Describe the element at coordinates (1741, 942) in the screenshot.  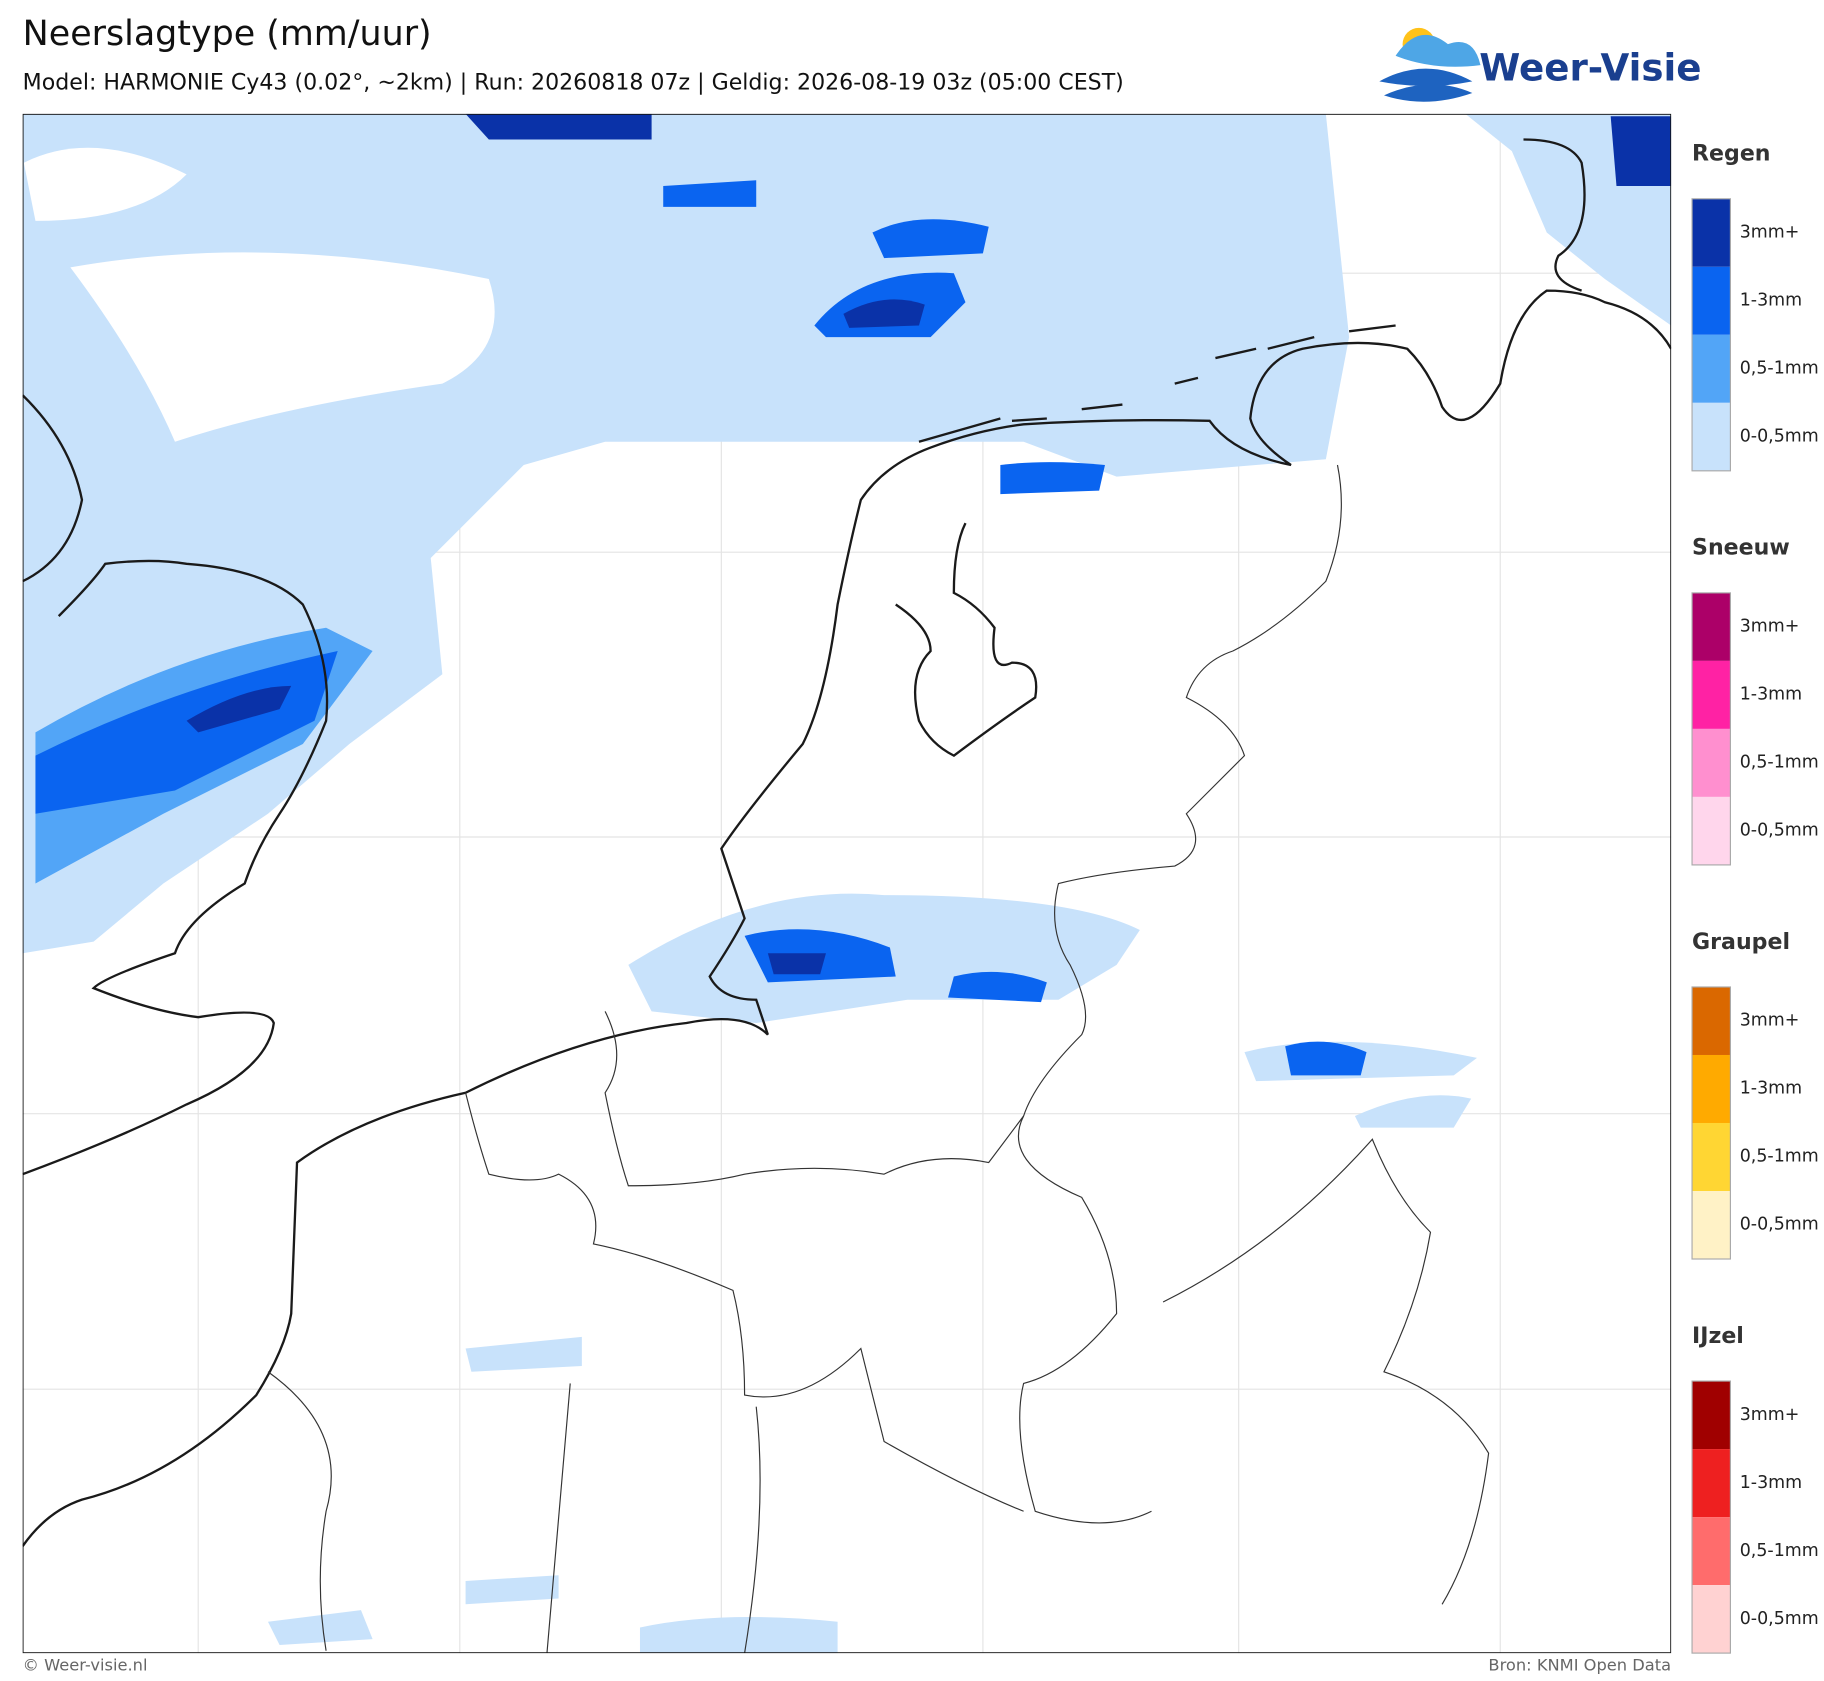
I see `legend-title: Graupel` at that location.